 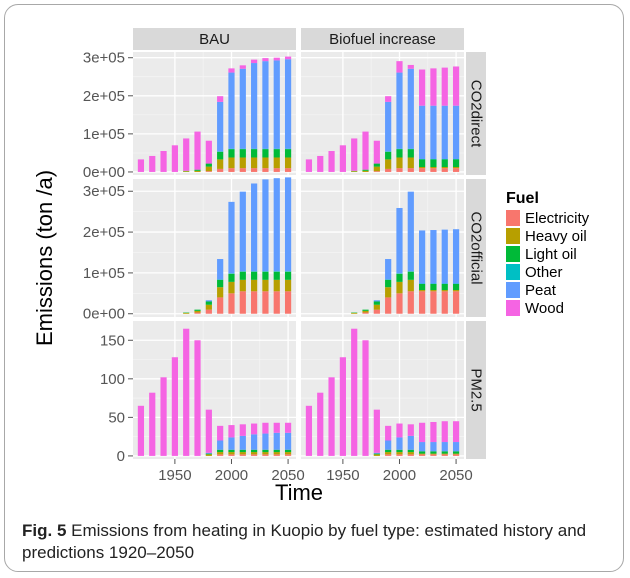 I want to click on legend-title: Fuel, so click(x=522, y=198).